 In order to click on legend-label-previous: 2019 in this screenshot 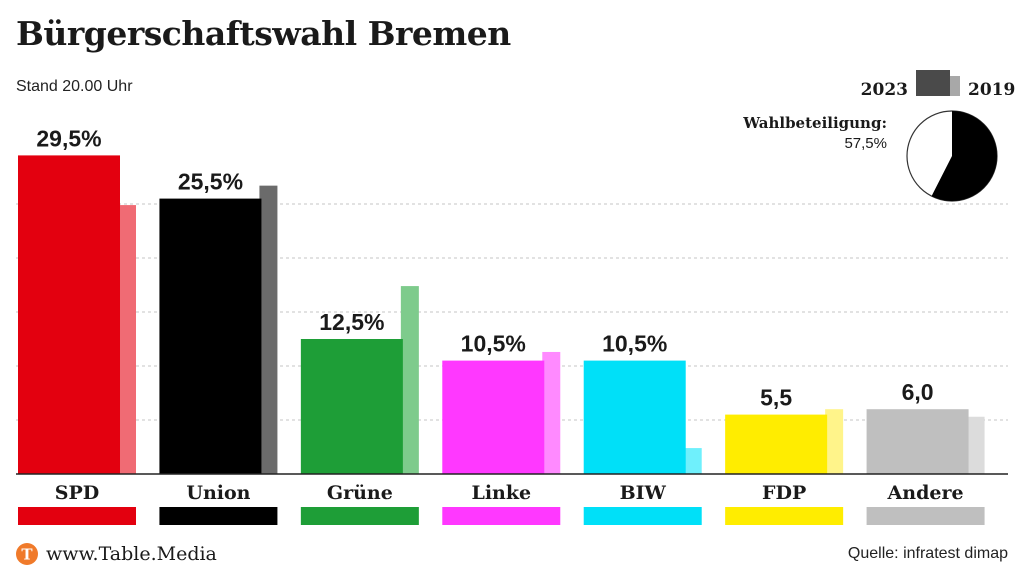, I will do `click(991, 90)`.